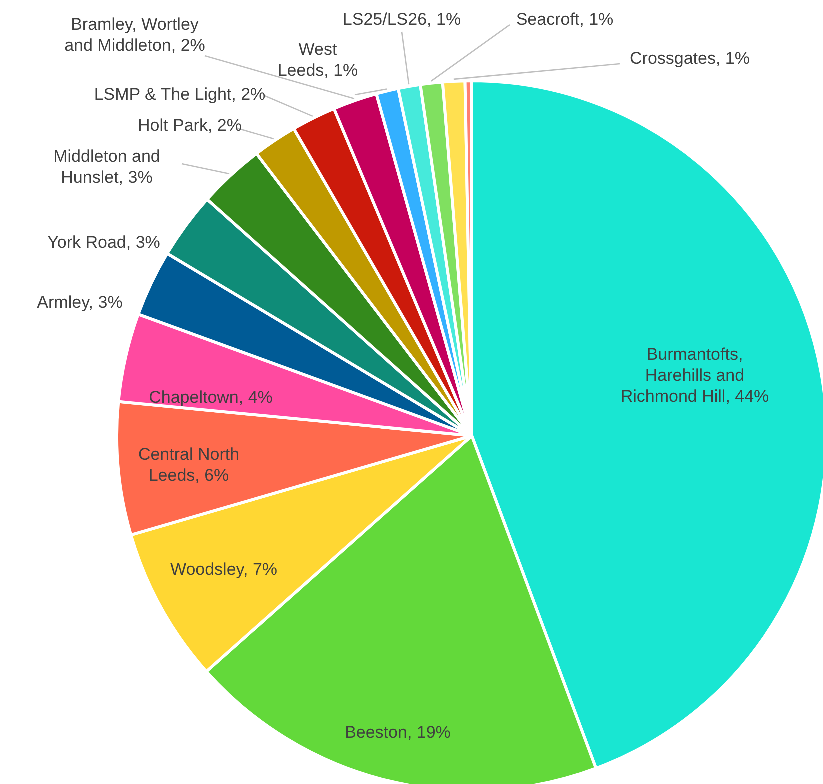 The height and width of the screenshot is (784, 823). I want to click on slice-label: Central North Leeds, 6%, so click(189, 465).